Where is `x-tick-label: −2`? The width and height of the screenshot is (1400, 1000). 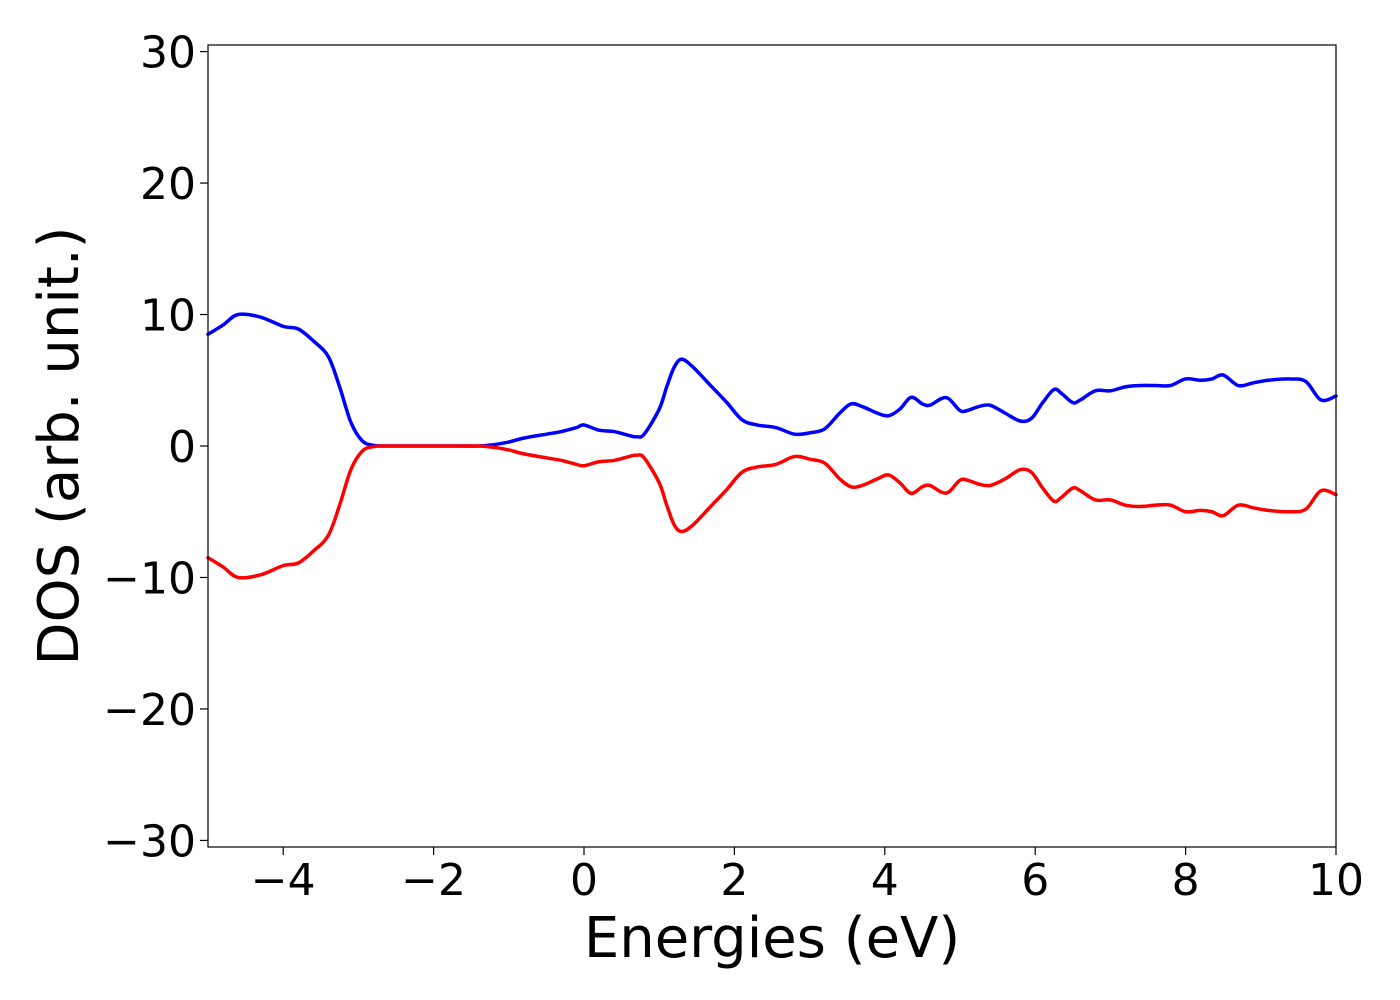
x-tick-label: −2 is located at coordinates (433, 880).